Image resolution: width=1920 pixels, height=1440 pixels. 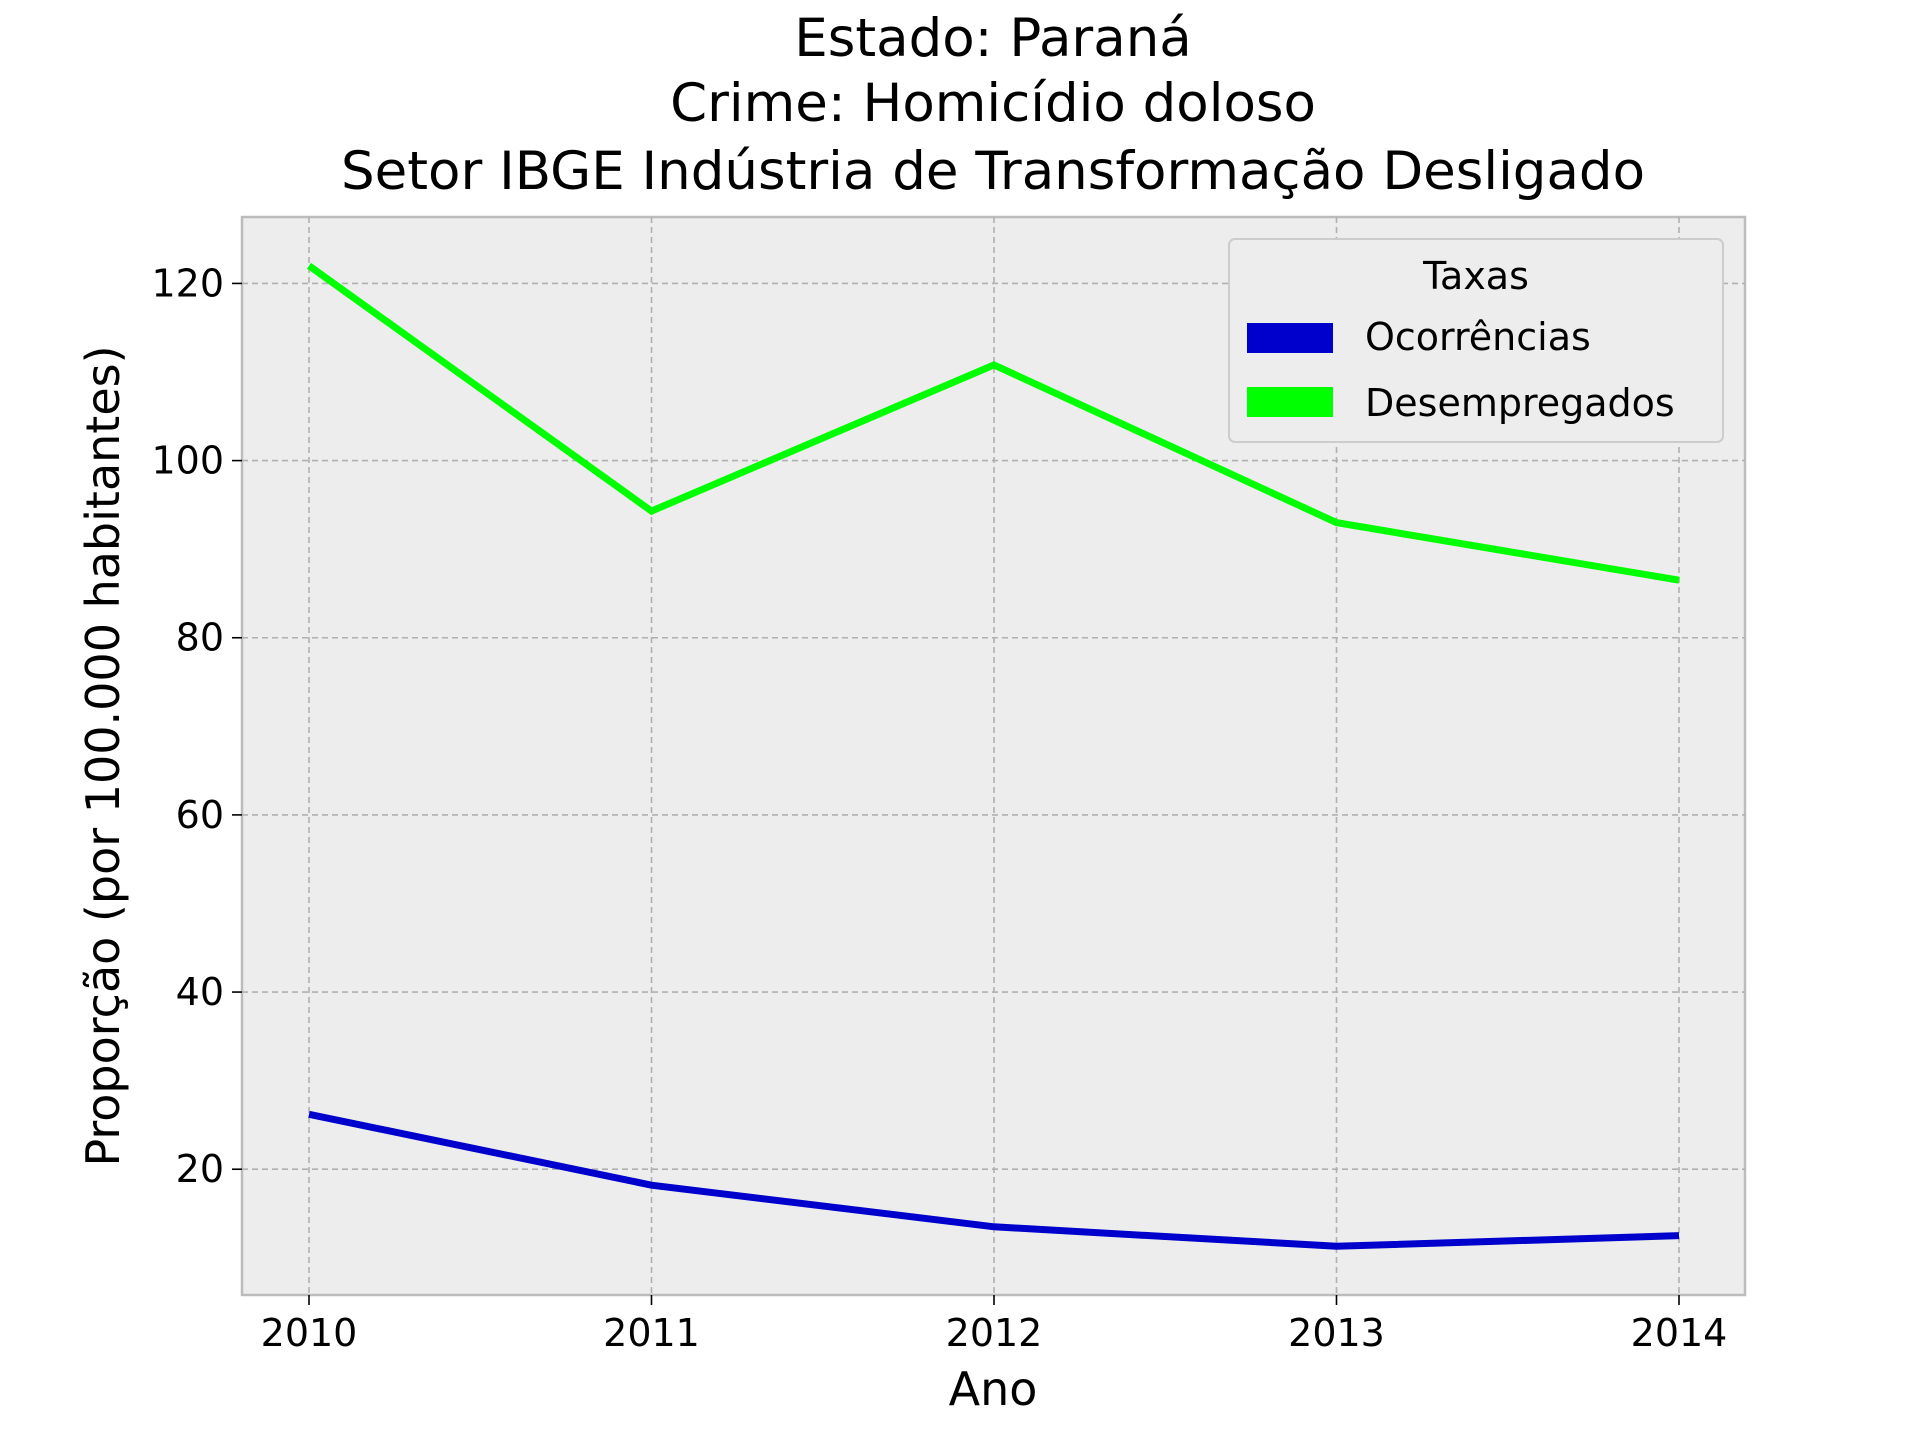 I want to click on legend-label-desempregados: Desempregados, so click(x=1520, y=403).